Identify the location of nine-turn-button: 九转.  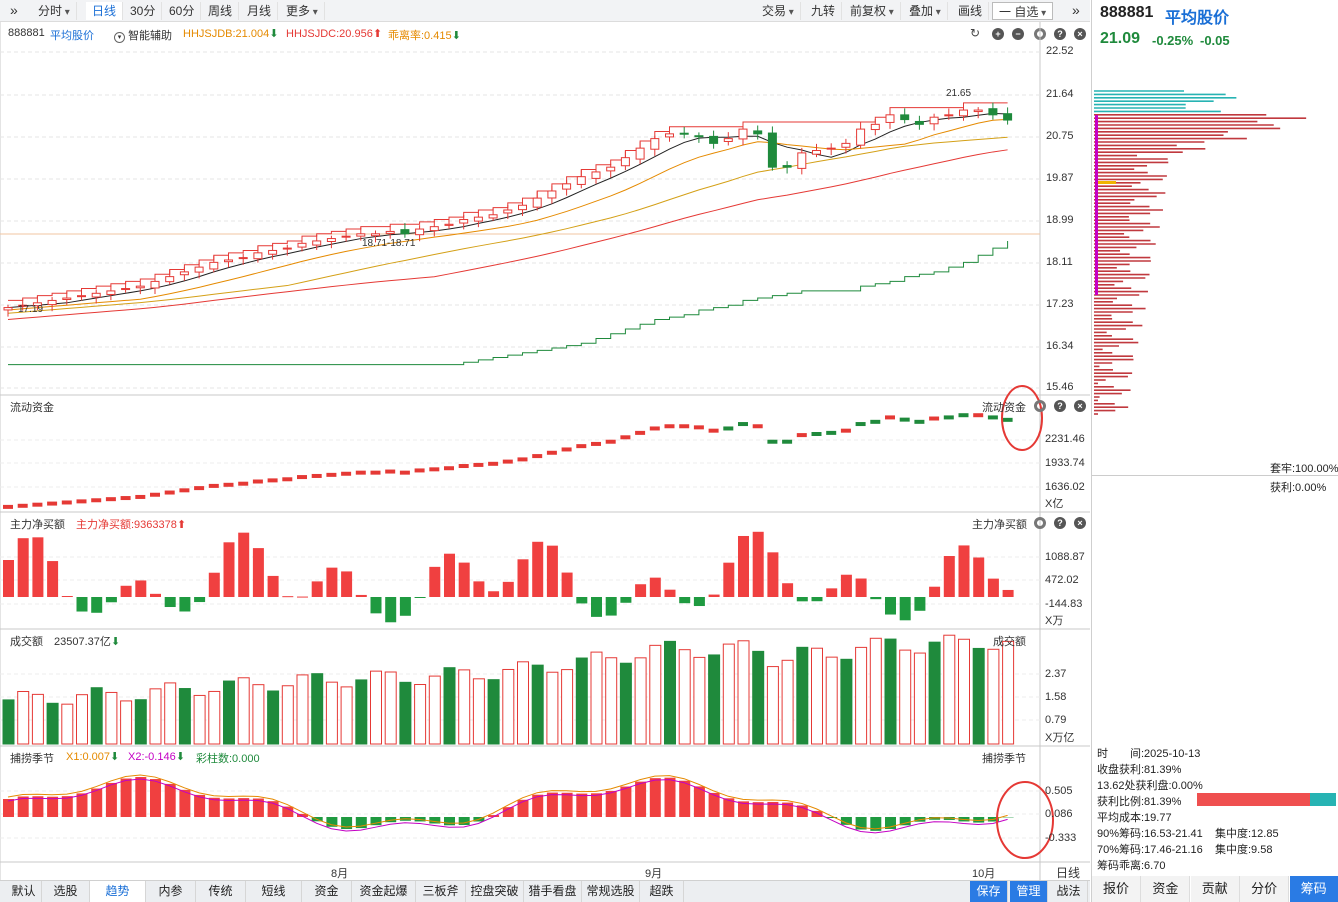
(824, 11).